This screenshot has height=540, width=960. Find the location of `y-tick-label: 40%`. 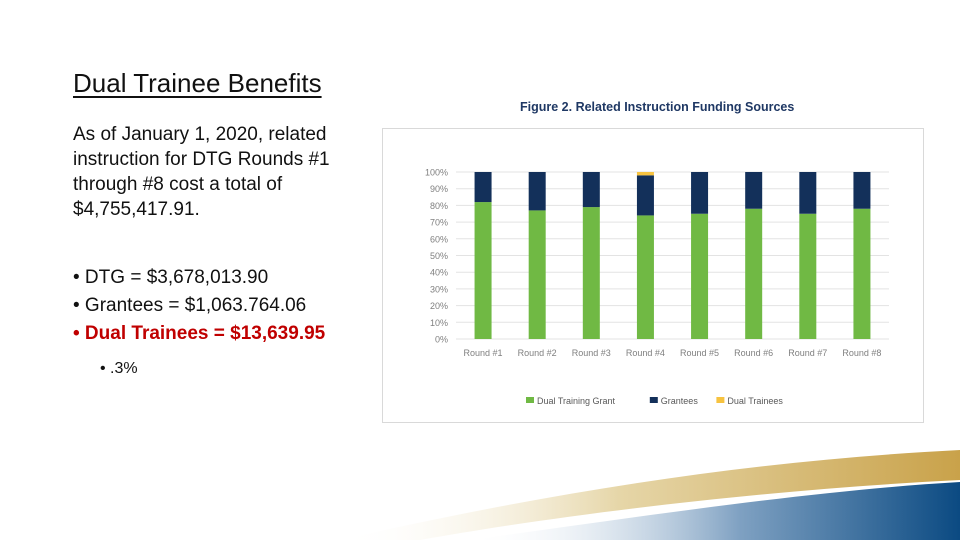

y-tick-label: 40% is located at coordinates (439, 273).